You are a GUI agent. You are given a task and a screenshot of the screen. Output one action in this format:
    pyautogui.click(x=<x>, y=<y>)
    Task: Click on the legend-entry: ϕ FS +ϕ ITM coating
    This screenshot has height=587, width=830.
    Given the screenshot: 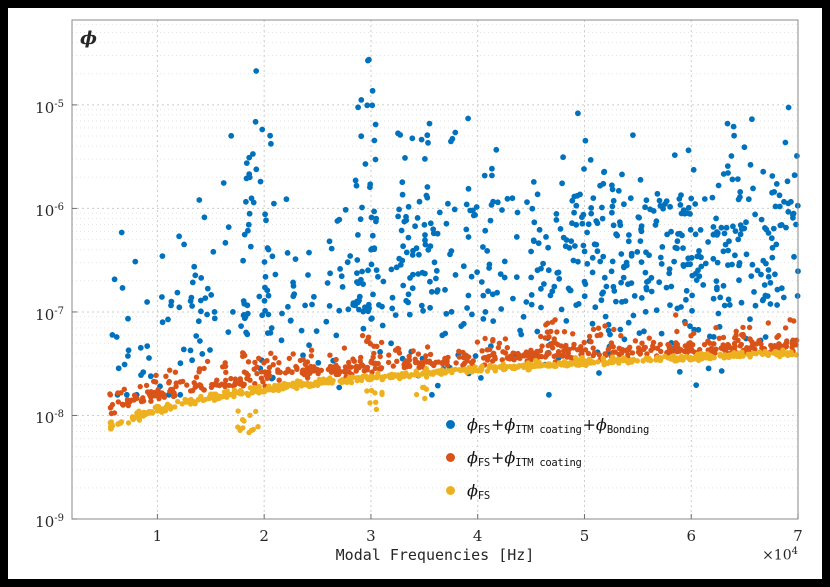 What is the action you would take?
    pyautogui.click(x=548, y=457)
    